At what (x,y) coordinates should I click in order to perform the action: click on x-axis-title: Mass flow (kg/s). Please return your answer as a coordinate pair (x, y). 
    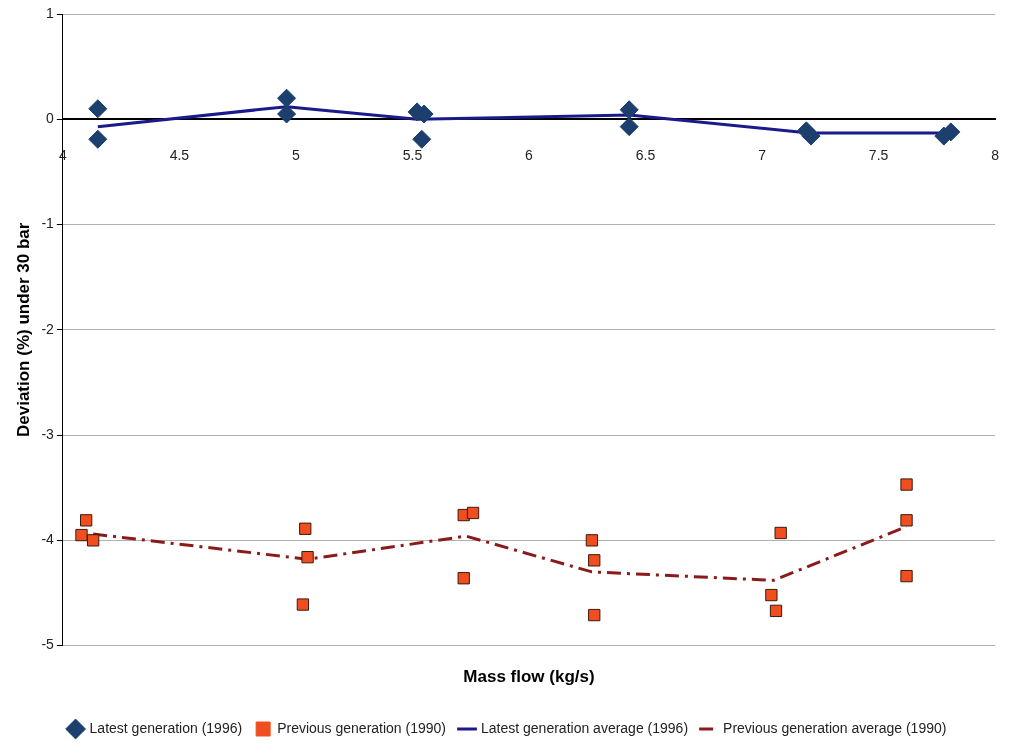
    Looking at the image, I should click on (529, 677).